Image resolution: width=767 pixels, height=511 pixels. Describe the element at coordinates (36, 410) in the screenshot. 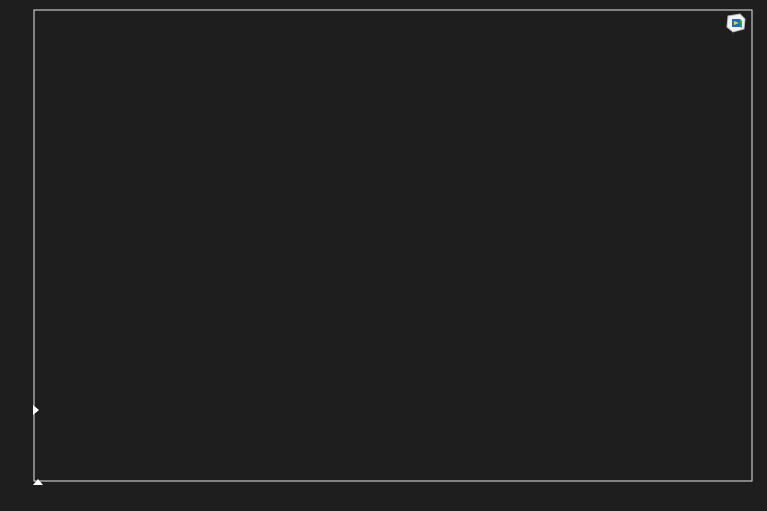

I see `y-origin-marker` at that location.